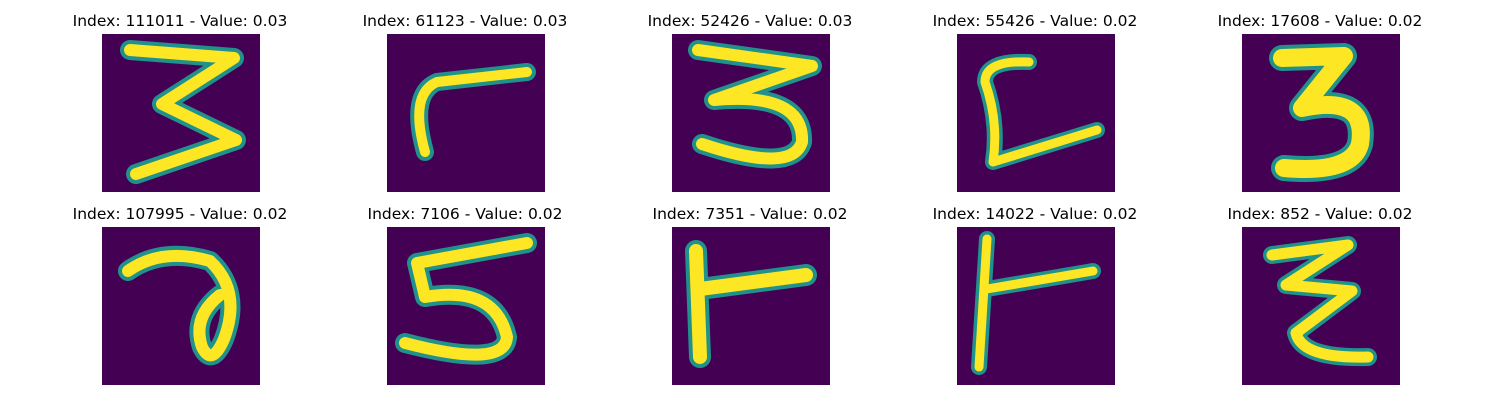 This screenshot has height=400, width=1500. I want to click on sample-panel-8: Index: 7351 - Value: 0.02, so click(750, 289).